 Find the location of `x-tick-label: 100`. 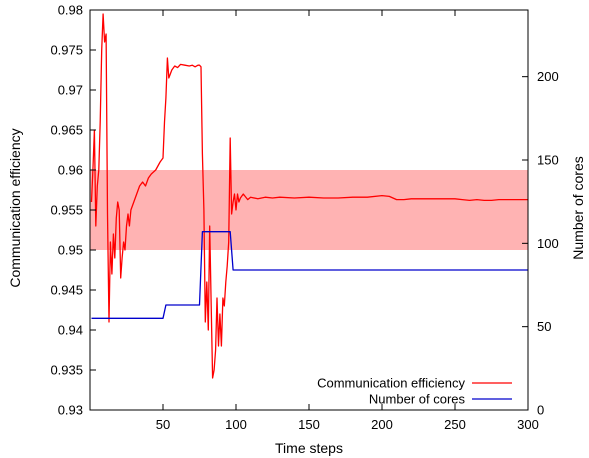

x-tick-label: 100 is located at coordinates (236, 424).